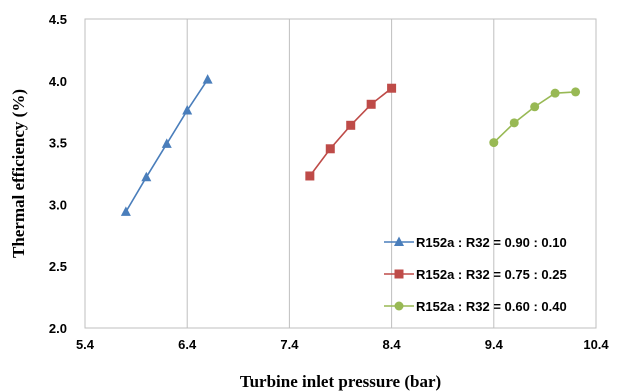 Image resolution: width=618 pixels, height=392 pixels. Describe the element at coordinates (18, 173) in the screenshot. I see `y-axis-title: Thermal efficiency (%)` at that location.